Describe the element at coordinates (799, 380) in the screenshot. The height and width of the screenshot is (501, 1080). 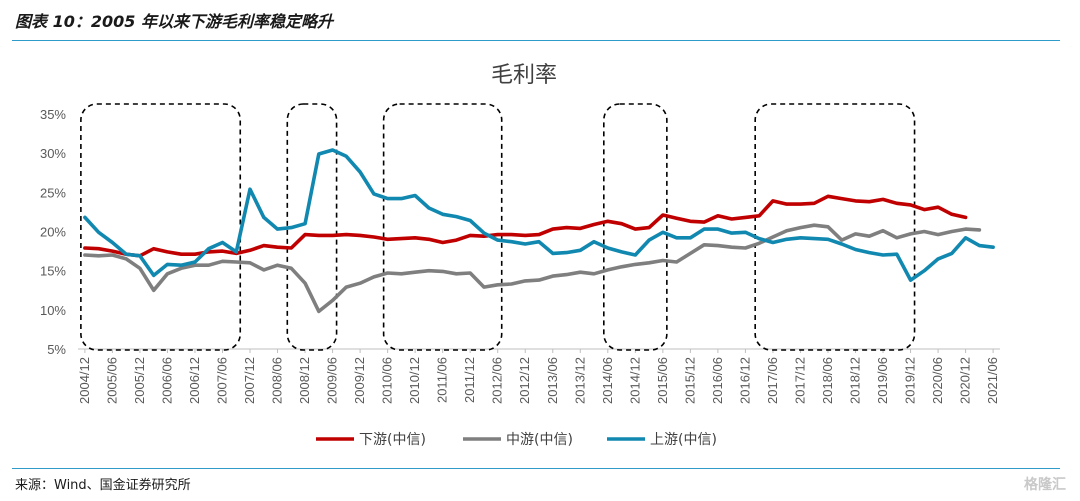
I see `x-tick-label: 2017/12` at that location.